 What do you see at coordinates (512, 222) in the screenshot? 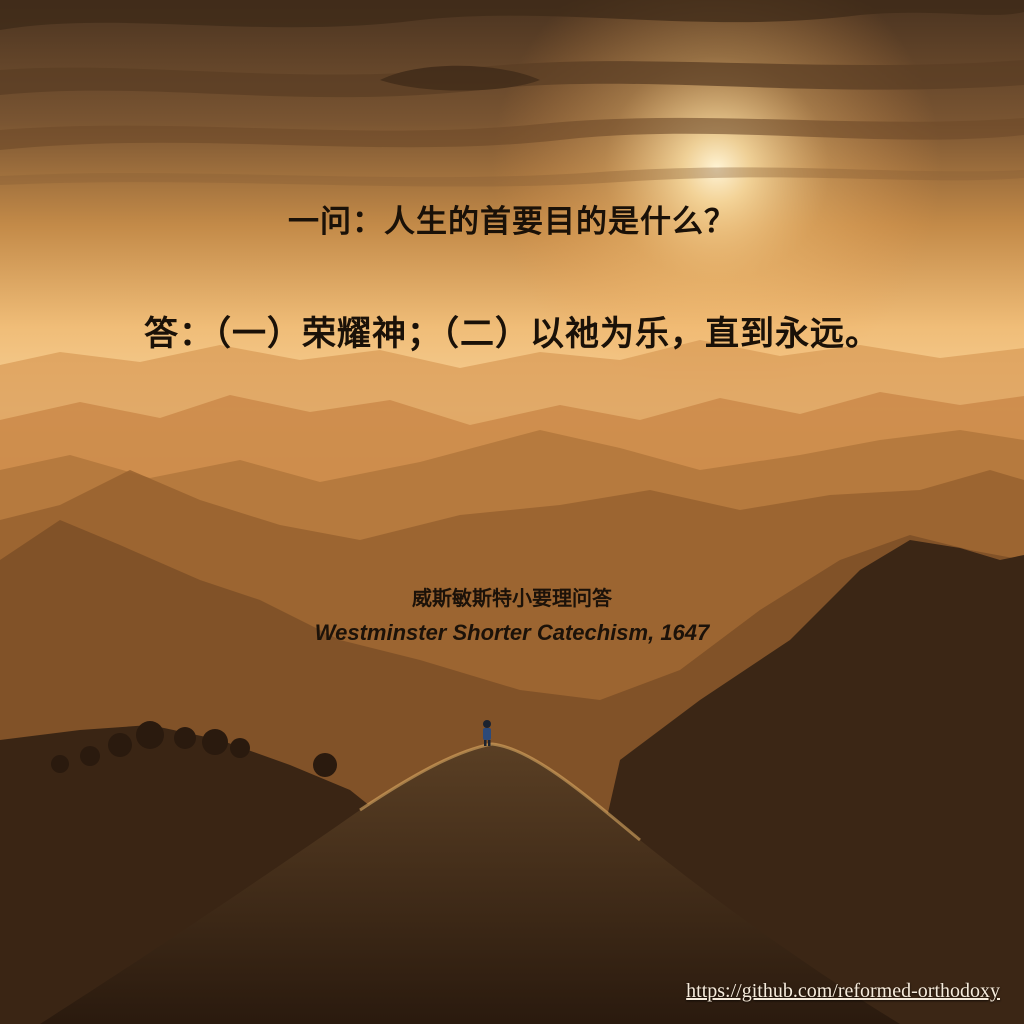
I see `catechism-question: 一问：人生的首要目的是什么？` at bounding box center [512, 222].